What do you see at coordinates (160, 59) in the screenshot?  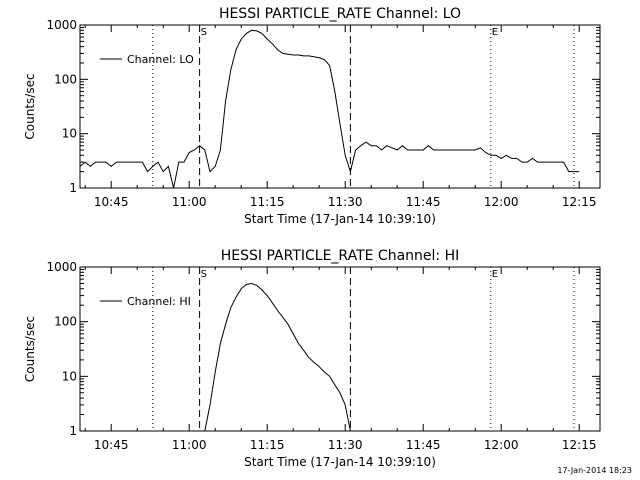 I see `legend-label: Channel: LO` at bounding box center [160, 59].